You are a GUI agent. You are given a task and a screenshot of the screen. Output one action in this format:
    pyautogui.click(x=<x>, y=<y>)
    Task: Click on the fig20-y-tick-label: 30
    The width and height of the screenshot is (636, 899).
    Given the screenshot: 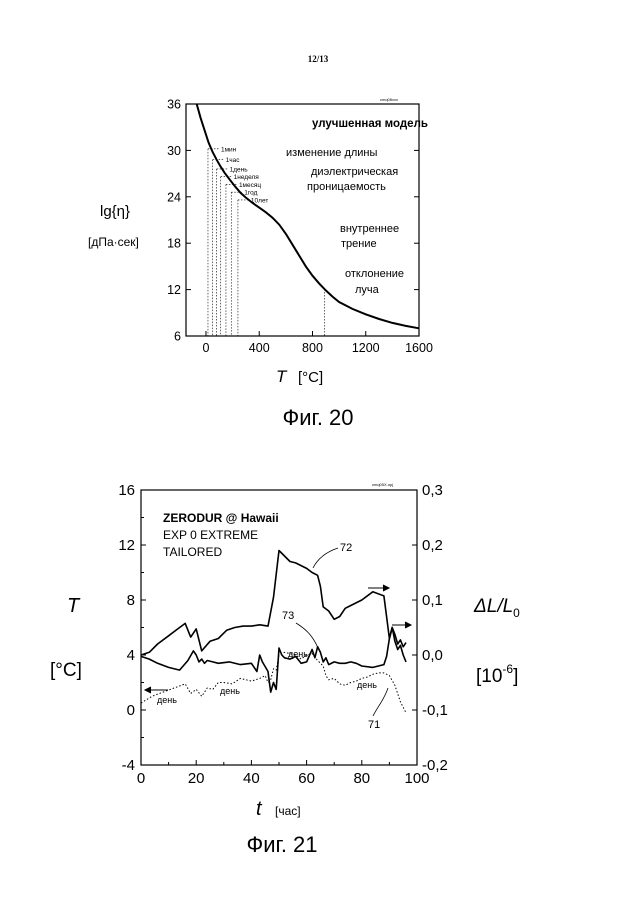 What is the action you would take?
    pyautogui.click(x=174, y=151)
    